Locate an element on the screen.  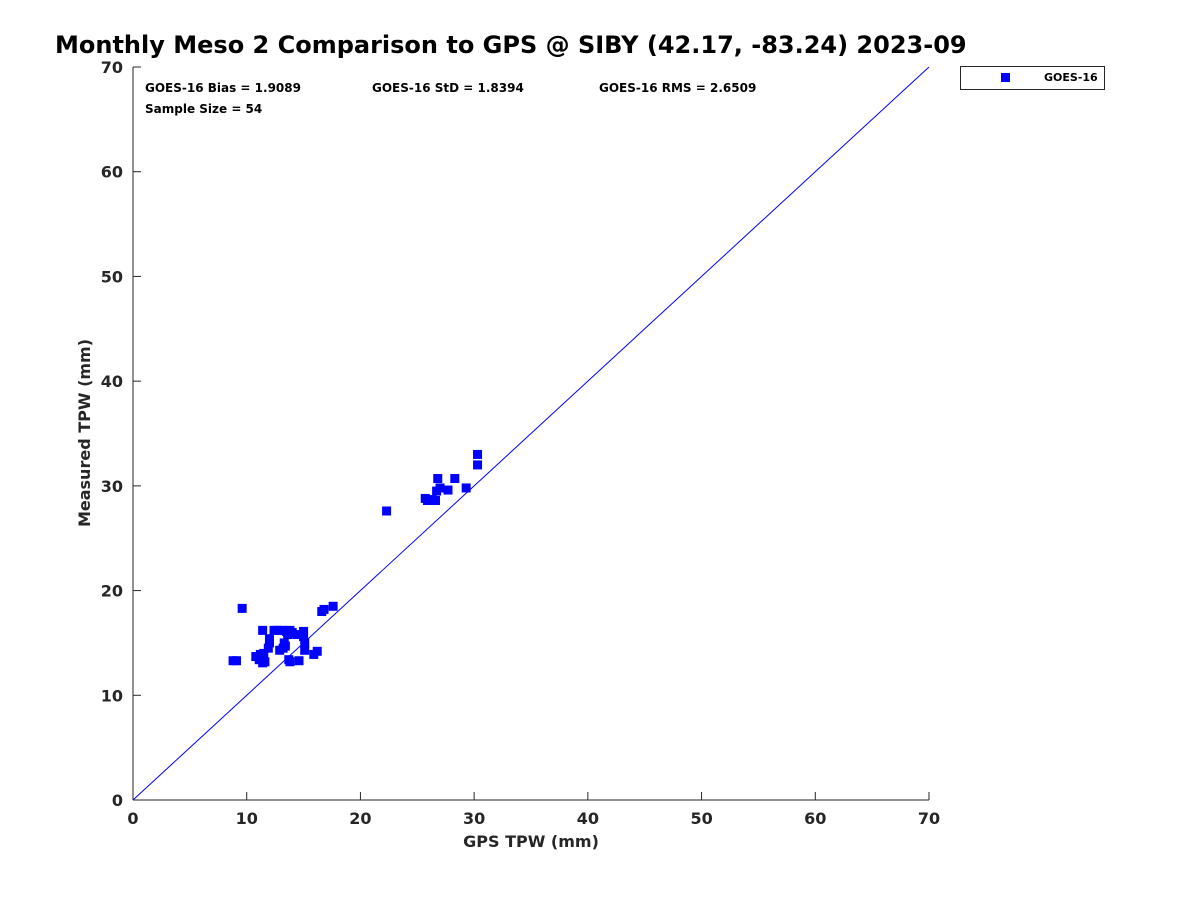
y-tick-label: 10 is located at coordinates (112, 695).